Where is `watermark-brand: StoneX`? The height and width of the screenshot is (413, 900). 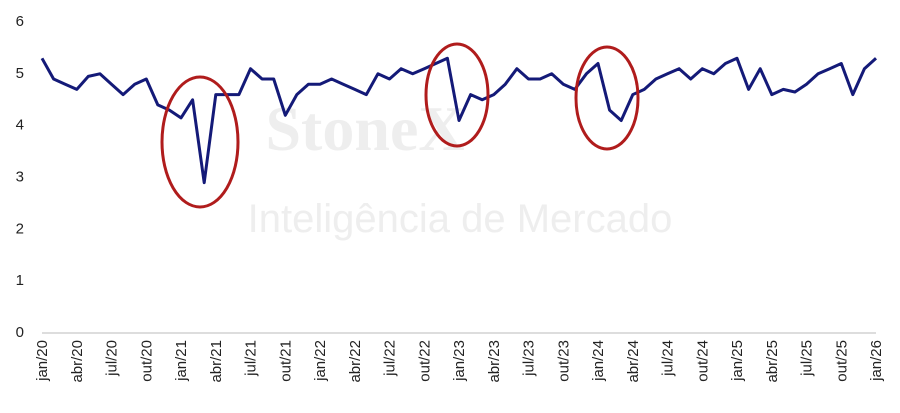 watermark-brand: StoneX is located at coordinates (364, 128).